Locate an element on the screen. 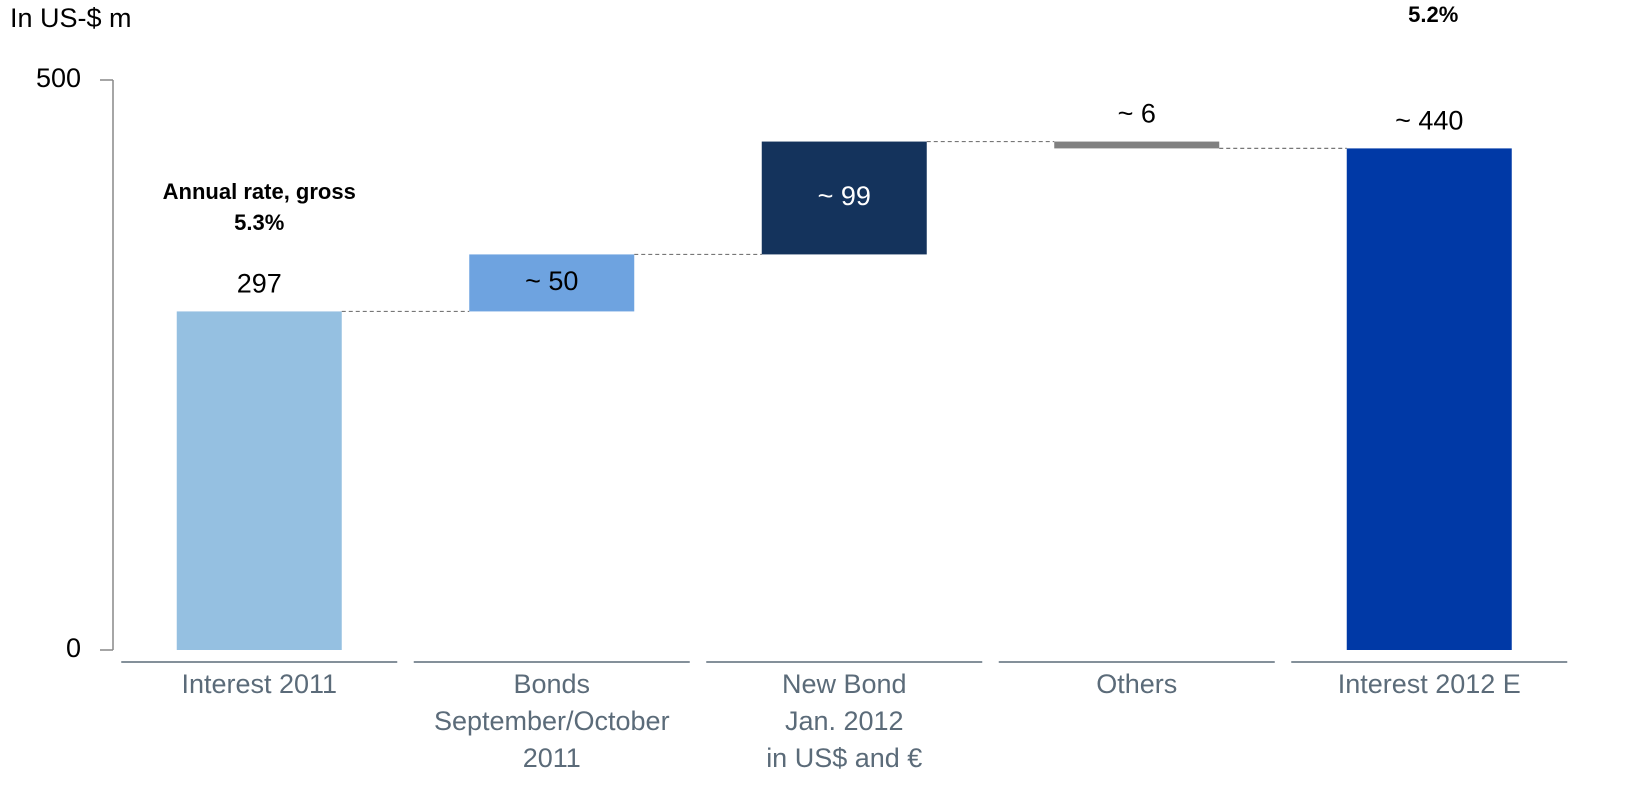 Image resolution: width=1630 pixels, height=804 pixels. x-tick-label: Others is located at coordinates (1136, 684).